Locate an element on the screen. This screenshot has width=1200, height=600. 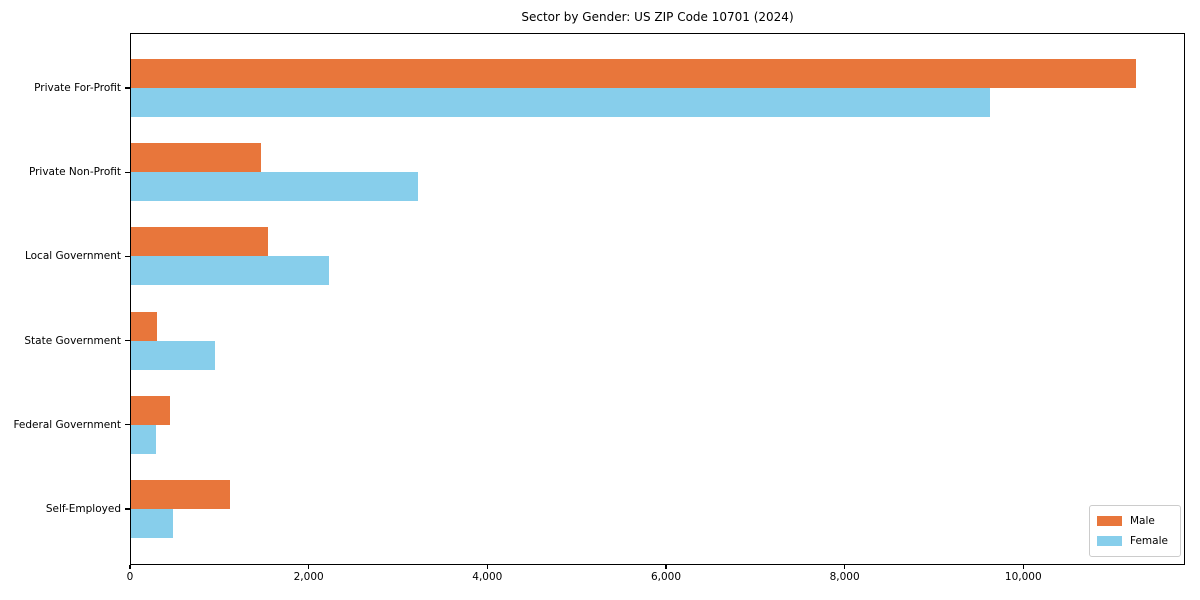
x-tick-label: 6,000 is located at coordinates (666, 577).